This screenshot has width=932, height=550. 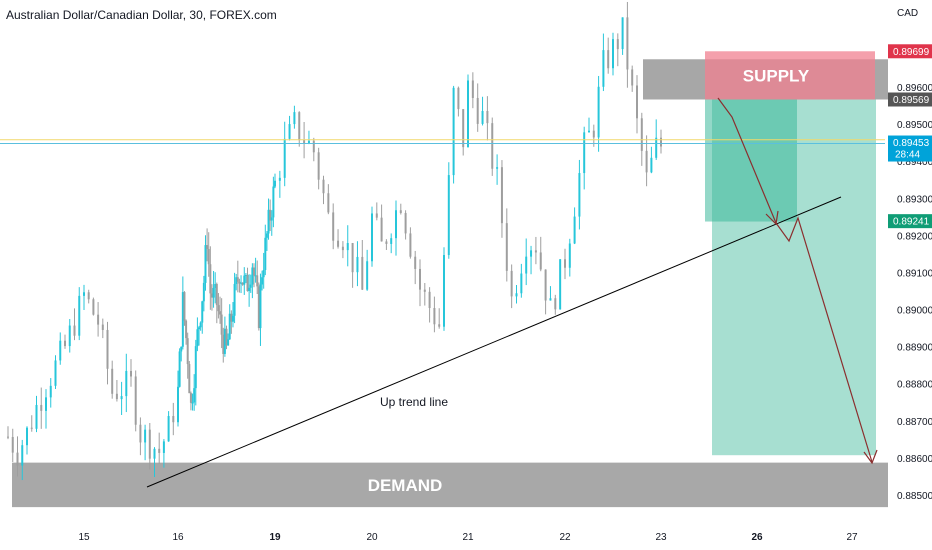 I want to click on trend-line-label: Up trend line, so click(x=414, y=402).